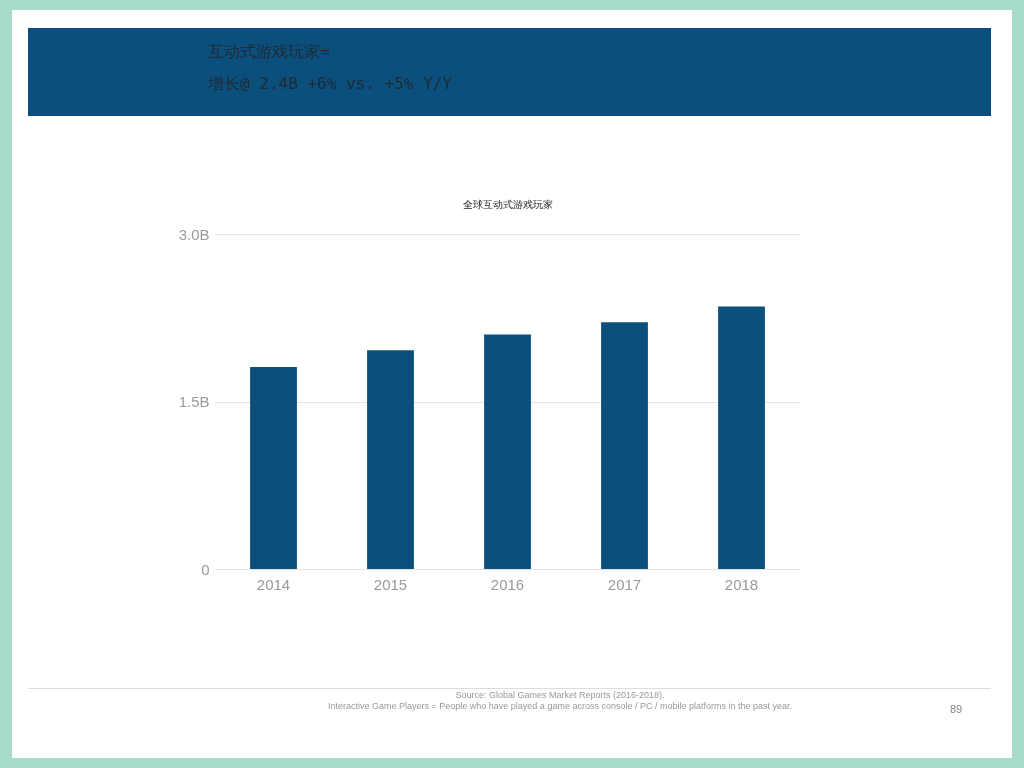 This screenshot has height=768, width=1024. What do you see at coordinates (269, 52) in the screenshot?
I see `chart-title: 互动式游戏玩家=` at bounding box center [269, 52].